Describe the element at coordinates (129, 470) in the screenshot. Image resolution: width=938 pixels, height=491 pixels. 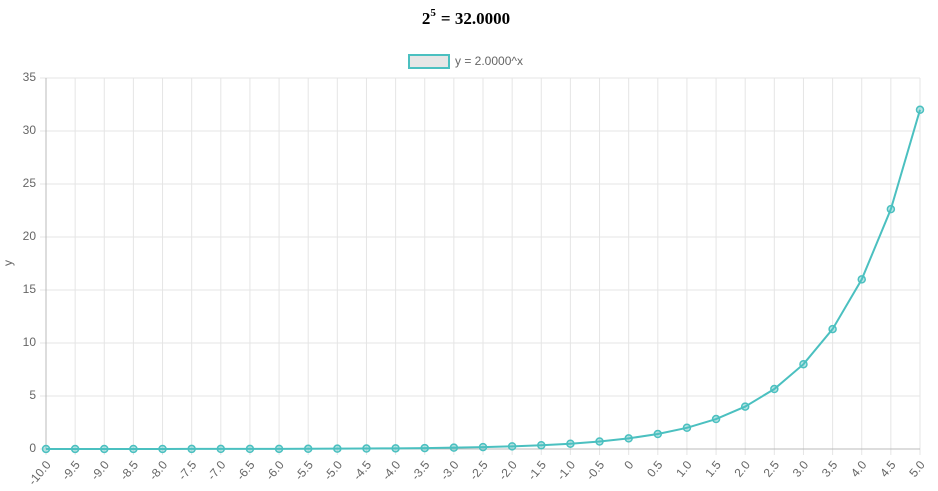
I see `x-tick-label: -8.5` at that location.